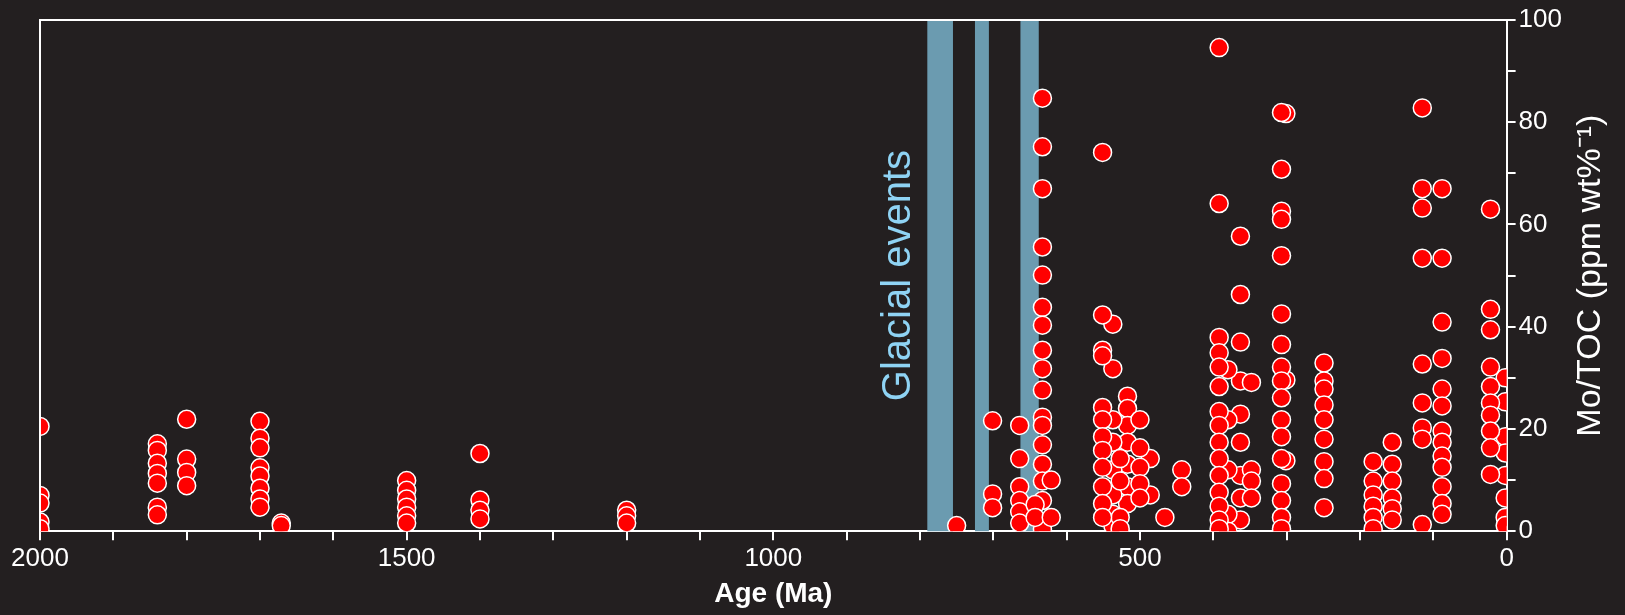  Describe the element at coordinates (1533, 120) in the screenshot. I see `y-tick-label: 80` at that location.